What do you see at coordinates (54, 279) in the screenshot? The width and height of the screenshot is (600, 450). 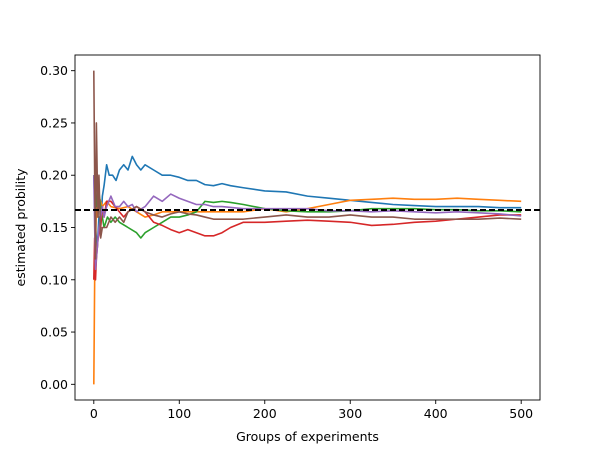 I see `y-tick-label: 0.10` at bounding box center [54, 279].